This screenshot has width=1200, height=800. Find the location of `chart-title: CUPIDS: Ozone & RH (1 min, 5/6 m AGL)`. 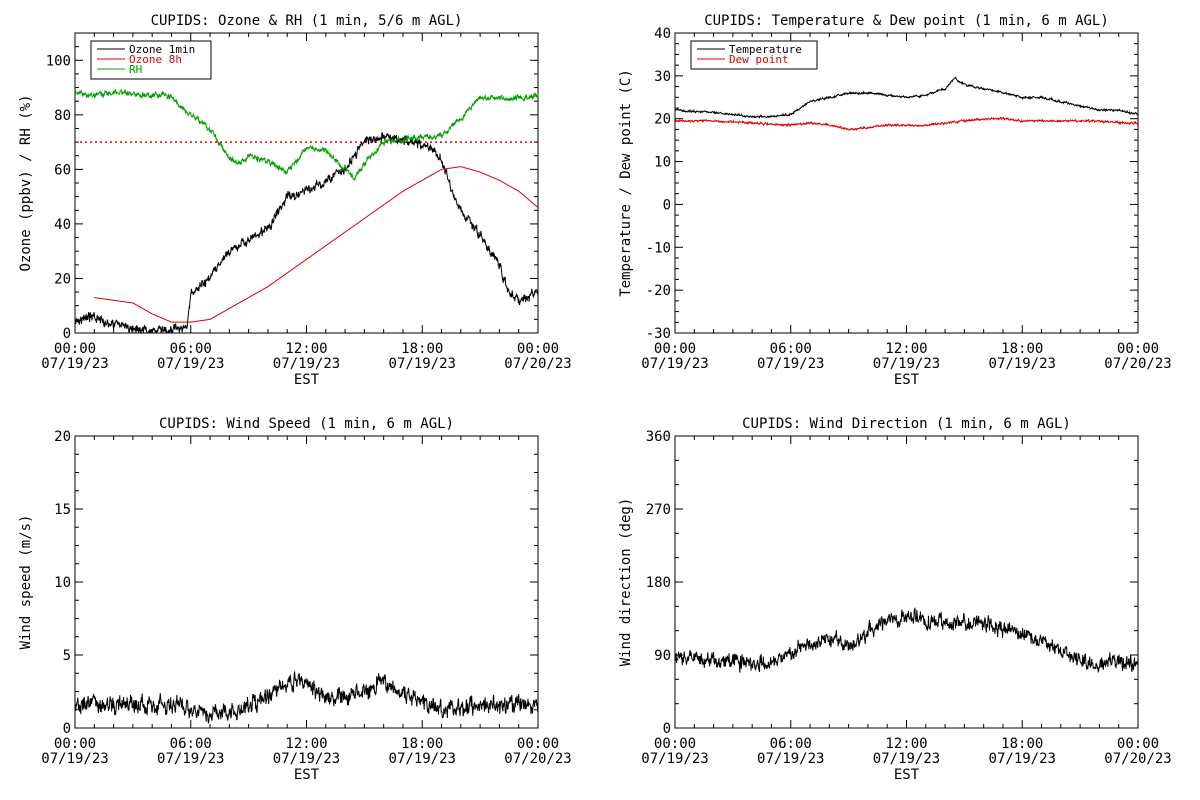

chart-title: CUPIDS: Ozone & RH (1 min, 5/6 m AGL) is located at coordinates (307, 21).